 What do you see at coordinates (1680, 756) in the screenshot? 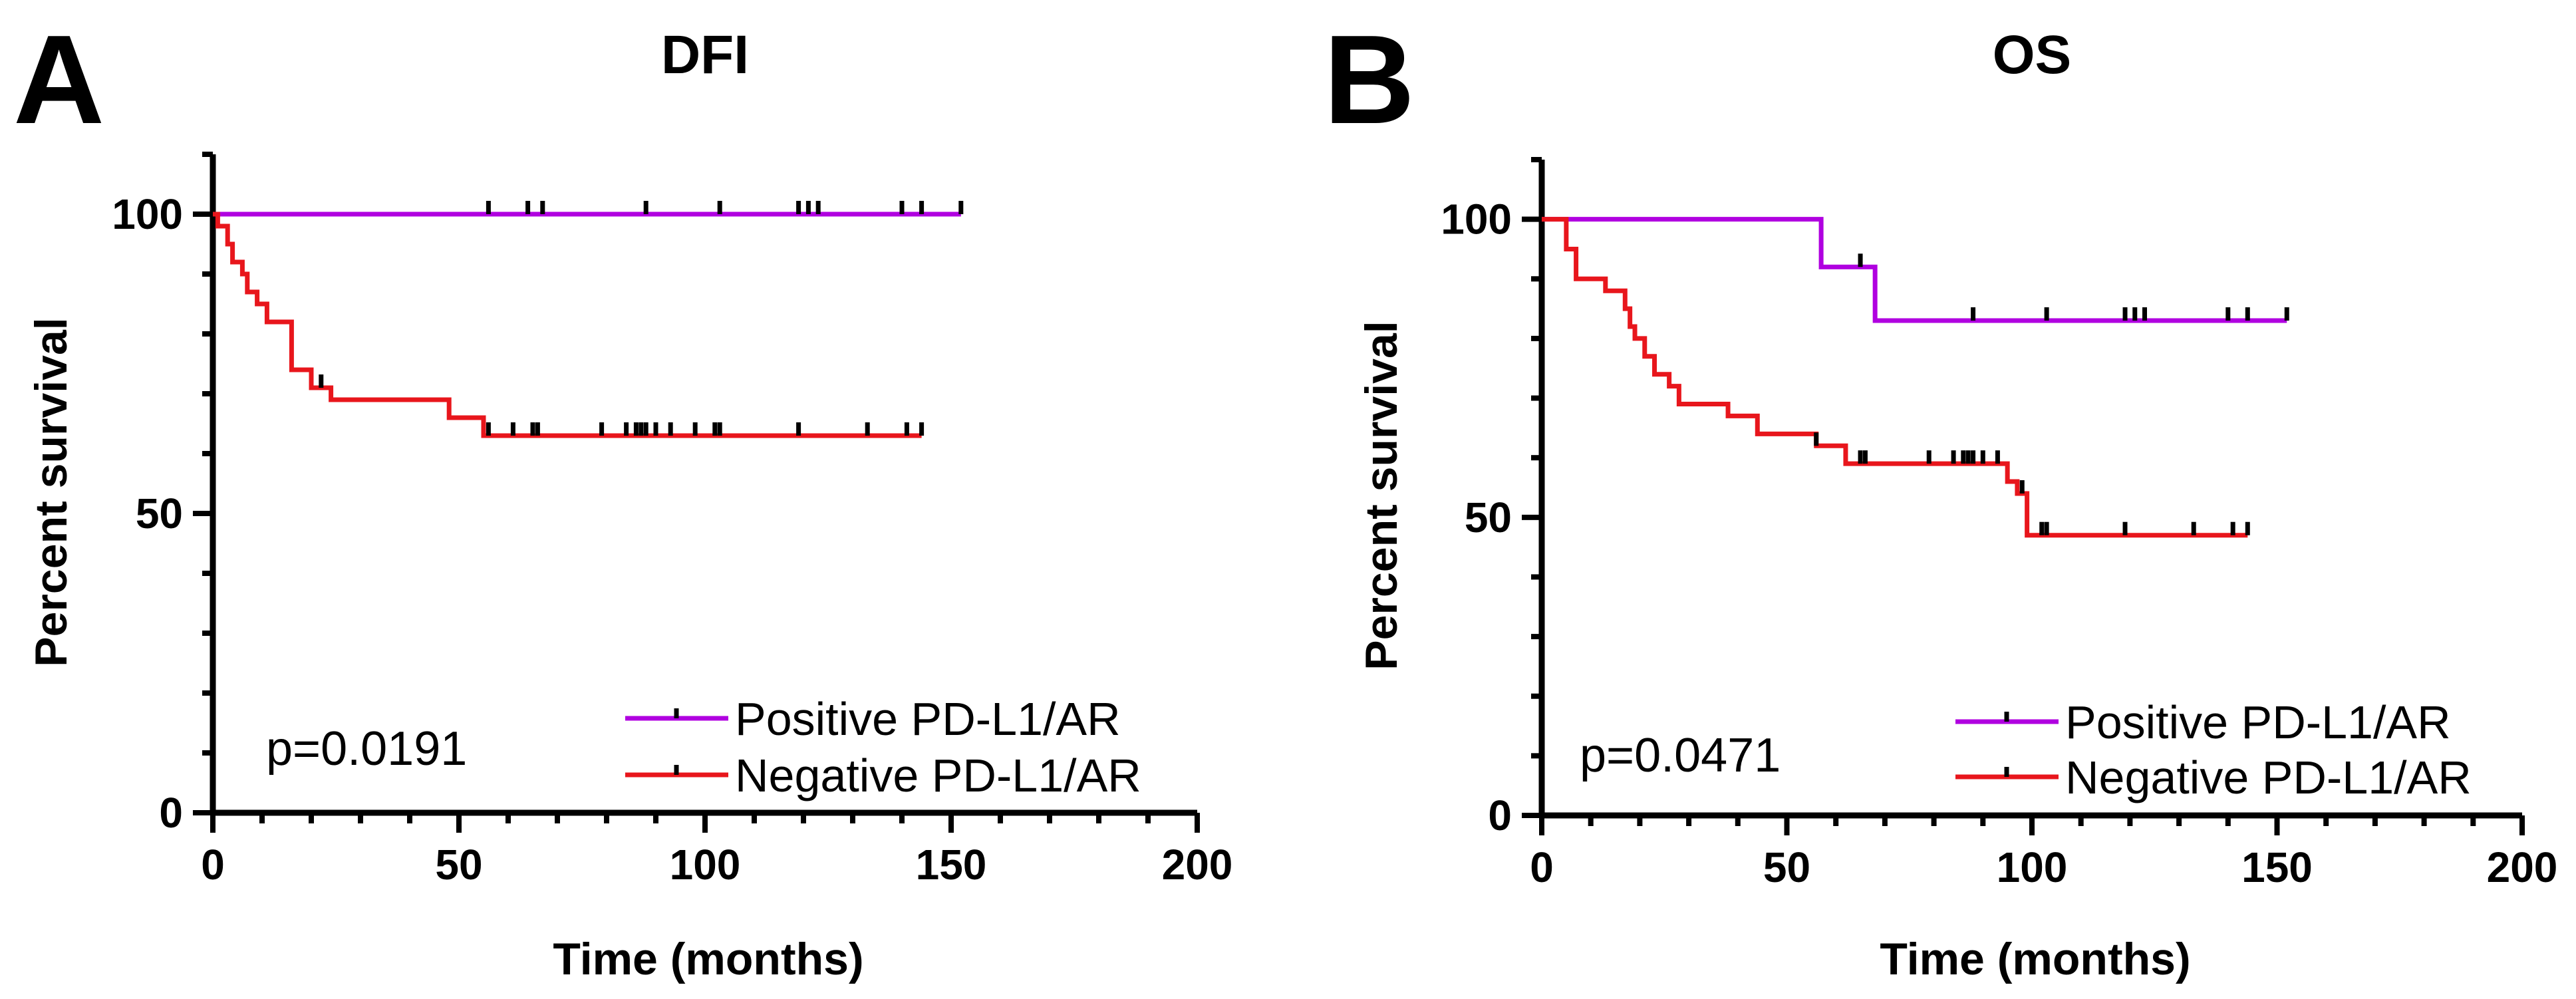
I see `p-value-annotation: p=0.0471` at bounding box center [1680, 756].